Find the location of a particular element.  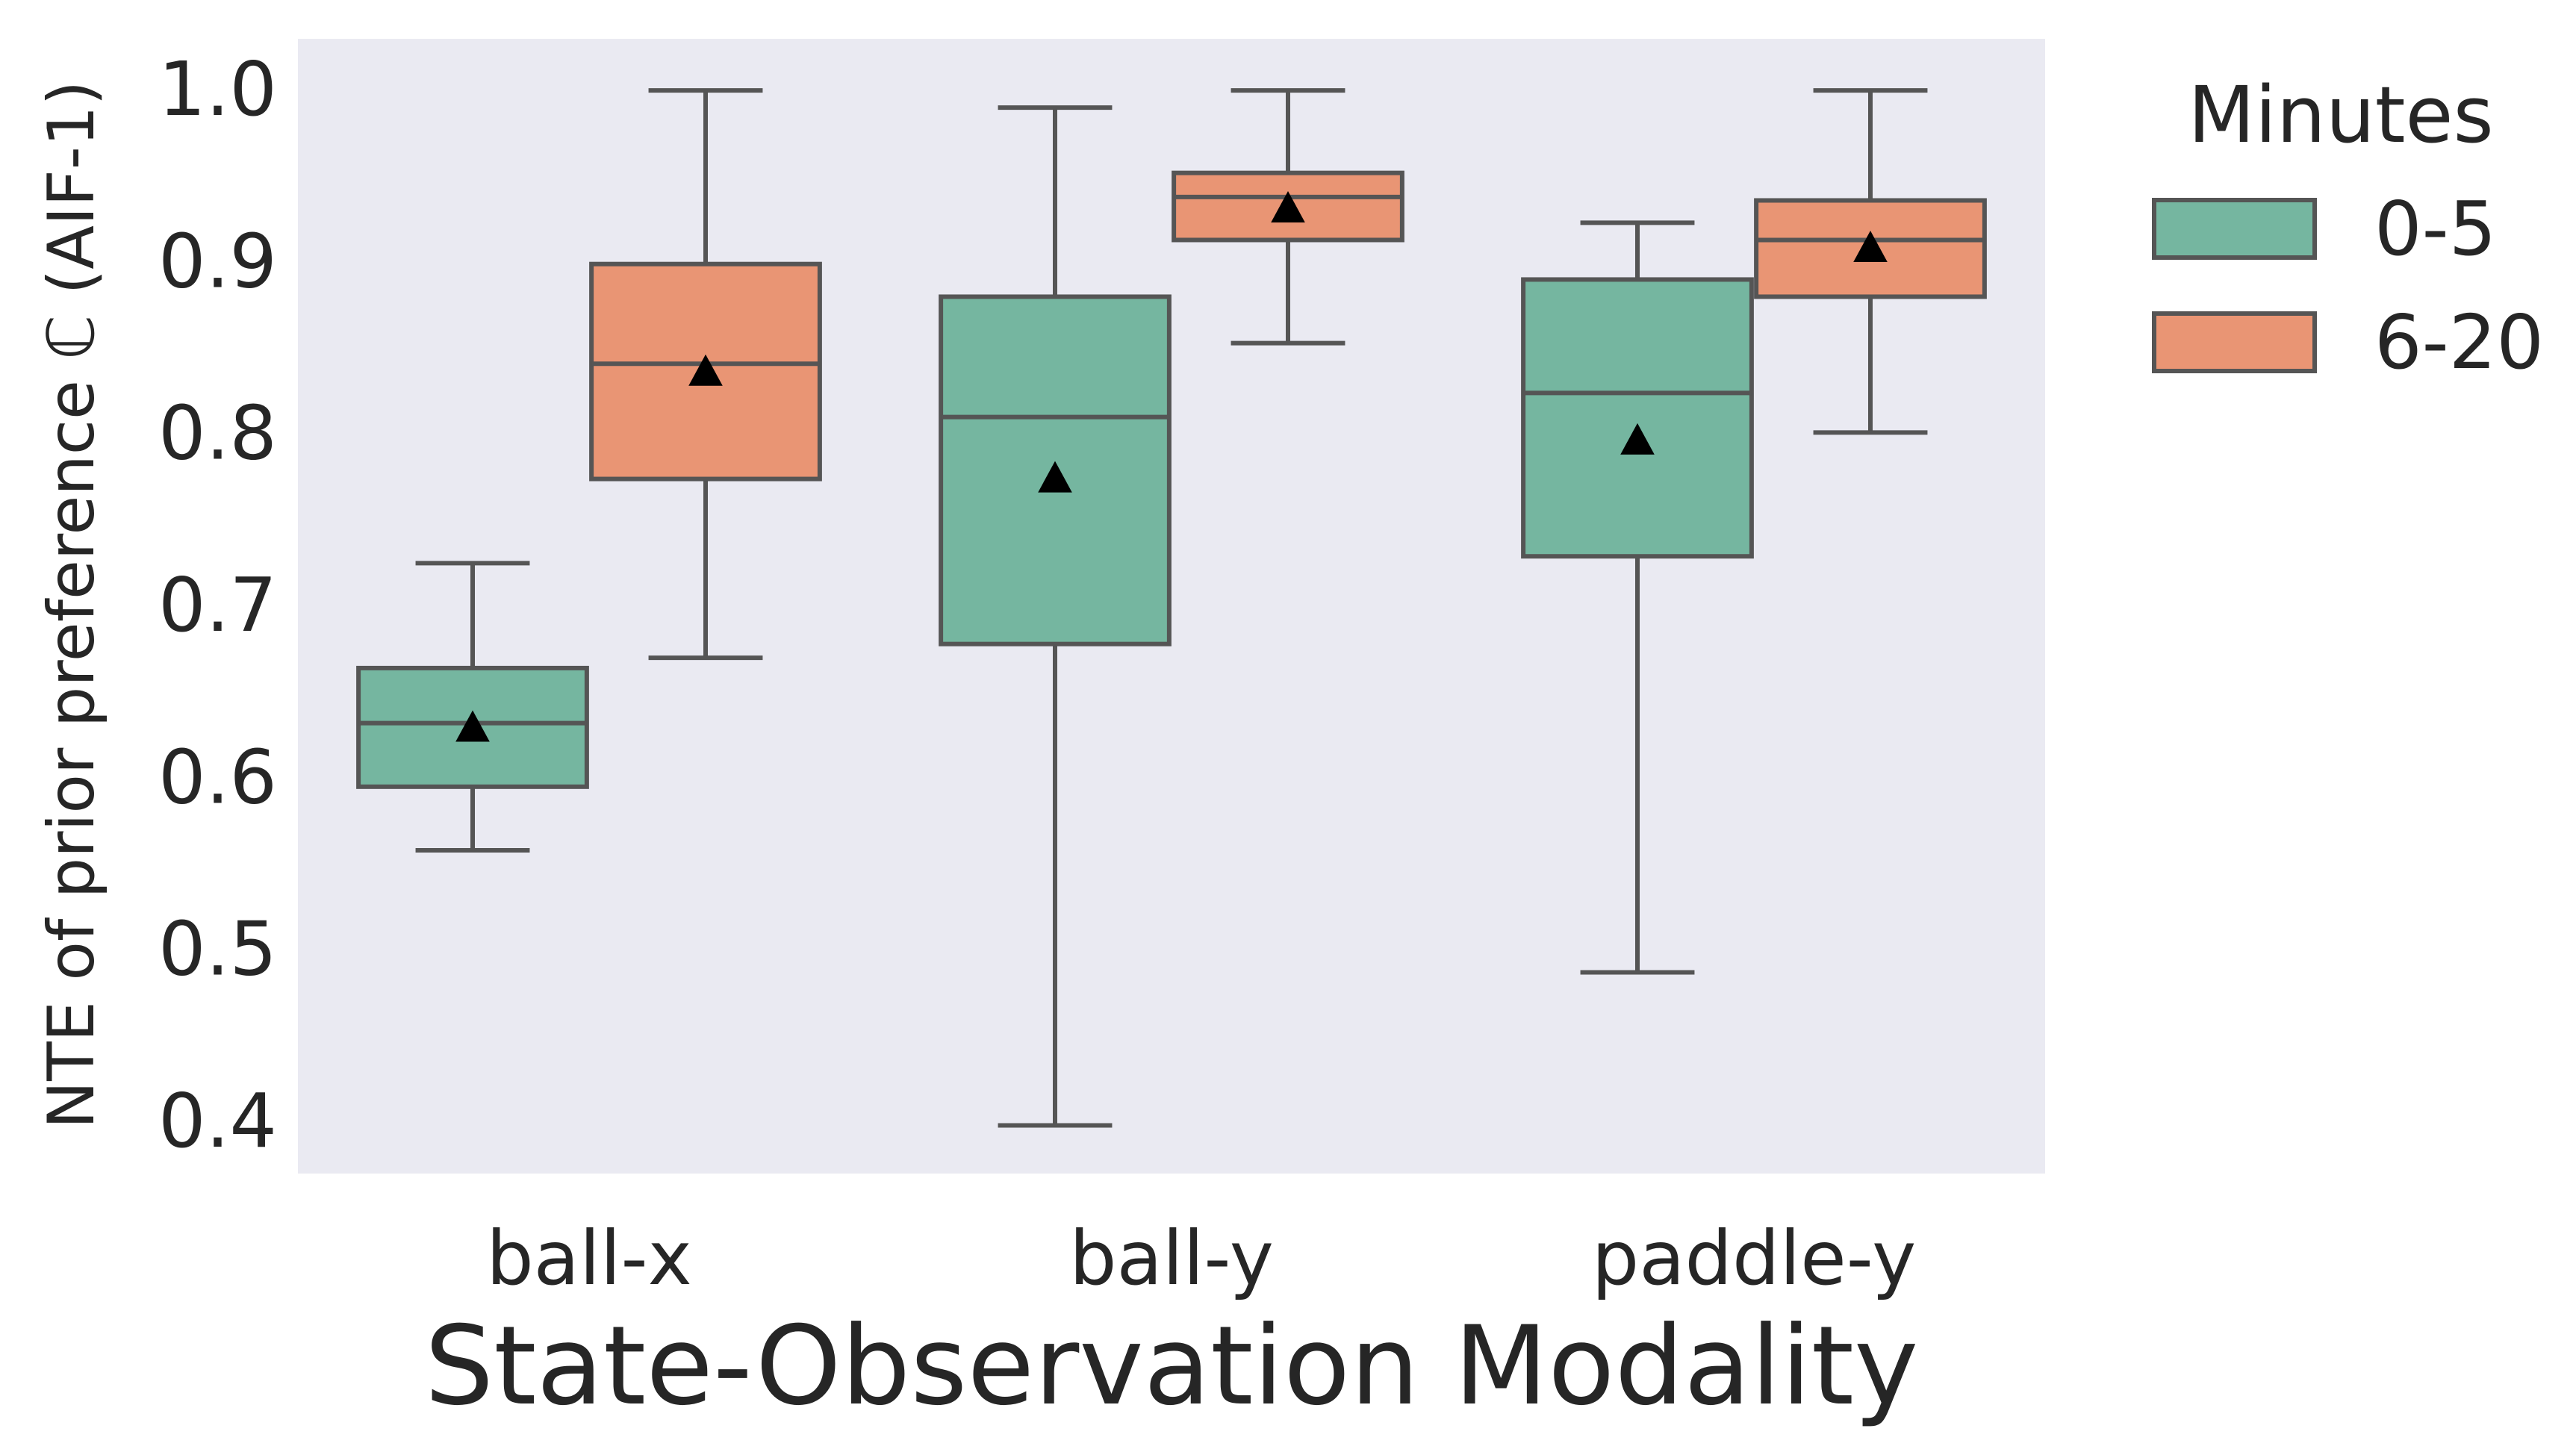

legend-title: Minutes is located at coordinates (2340, 115).